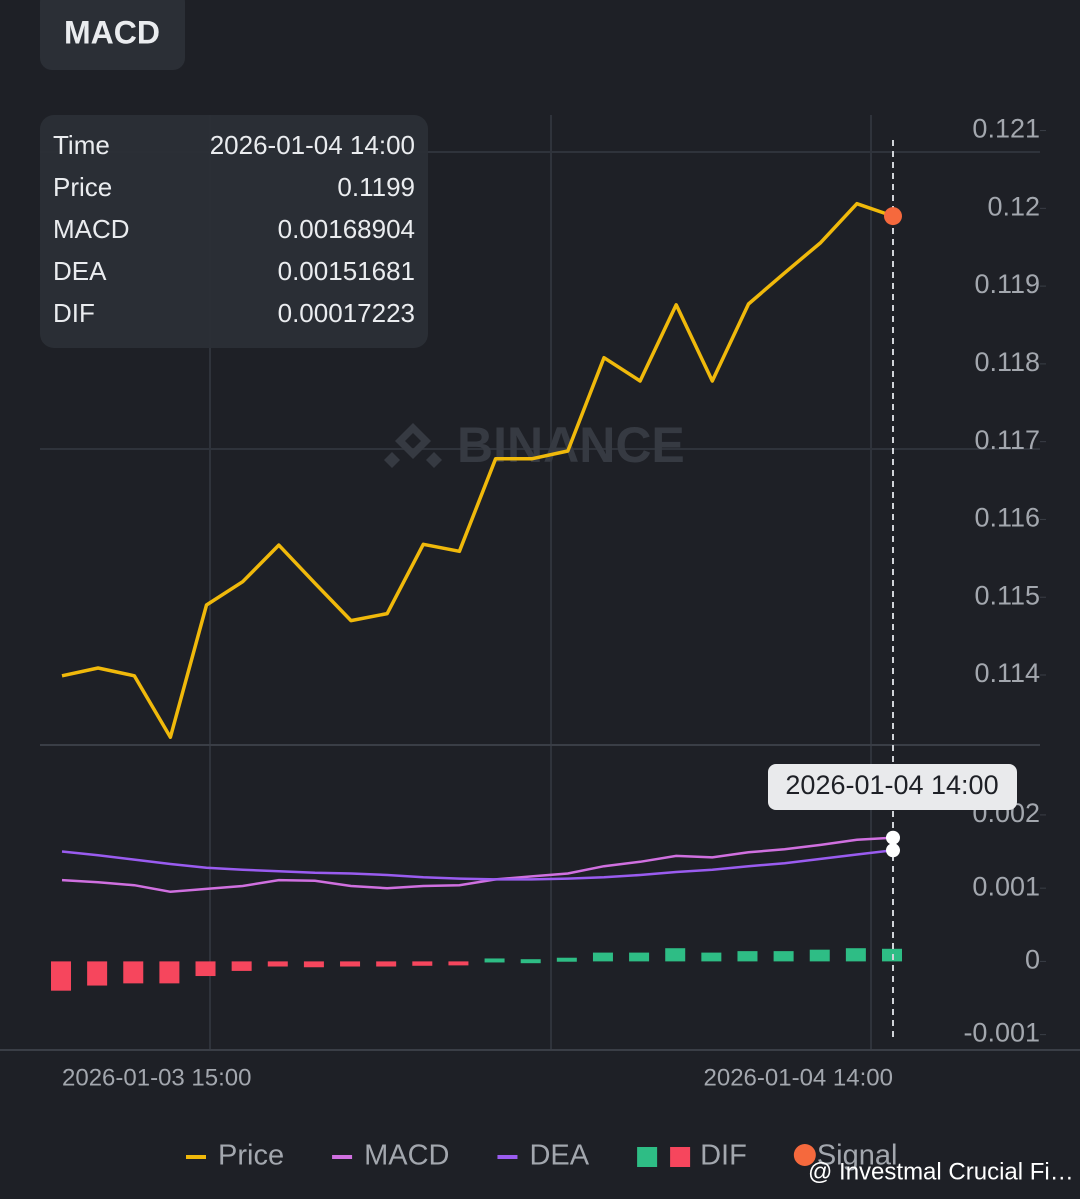  What do you see at coordinates (1006, 886) in the screenshot?
I see `y-tick-label: 0.001` at bounding box center [1006, 886].